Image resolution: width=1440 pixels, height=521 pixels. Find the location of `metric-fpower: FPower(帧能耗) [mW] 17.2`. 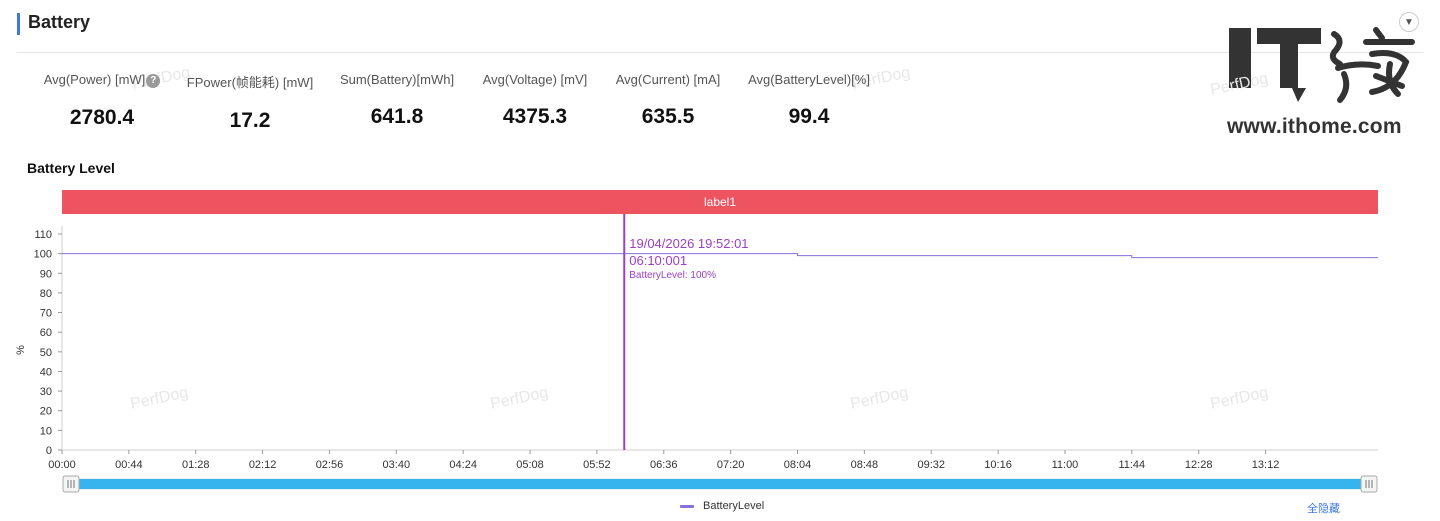

metric-fpower: FPower(帧能耗) [mW] 17.2 is located at coordinates (250, 102).